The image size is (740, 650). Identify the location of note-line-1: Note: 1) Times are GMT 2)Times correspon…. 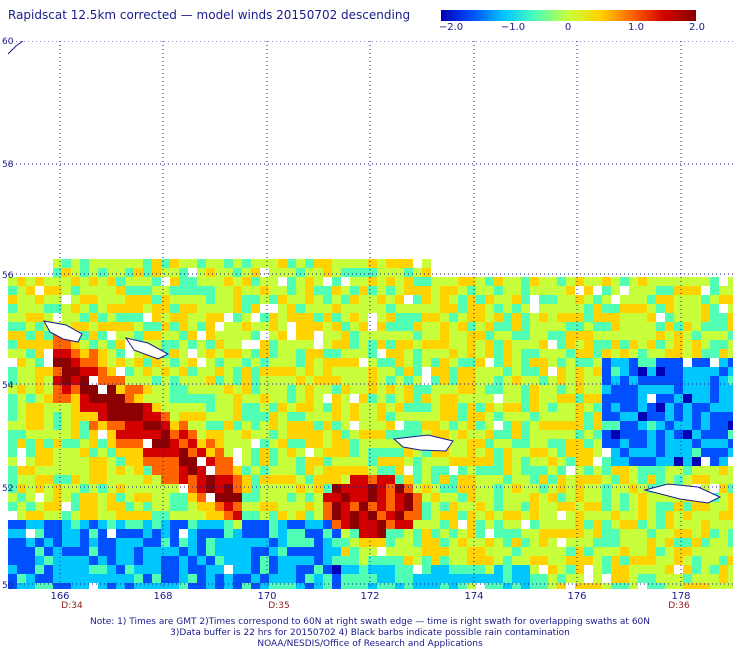
(370, 622).